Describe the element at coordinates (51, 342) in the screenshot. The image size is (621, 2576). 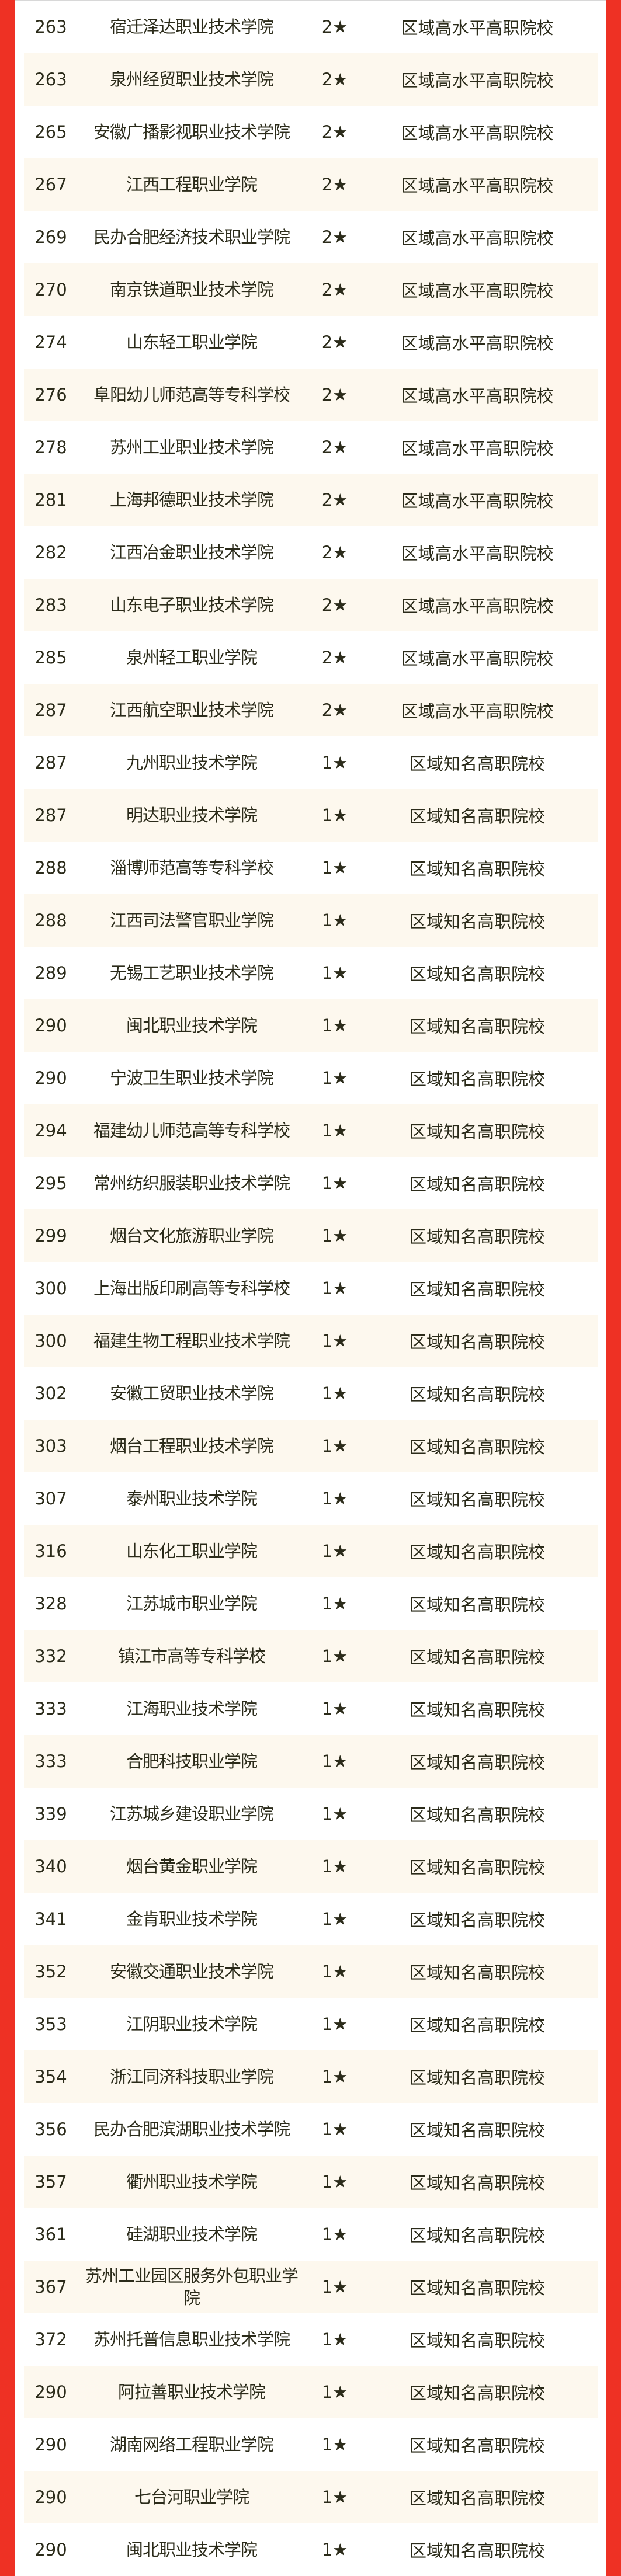
I see `rank-cell: 274` at that location.